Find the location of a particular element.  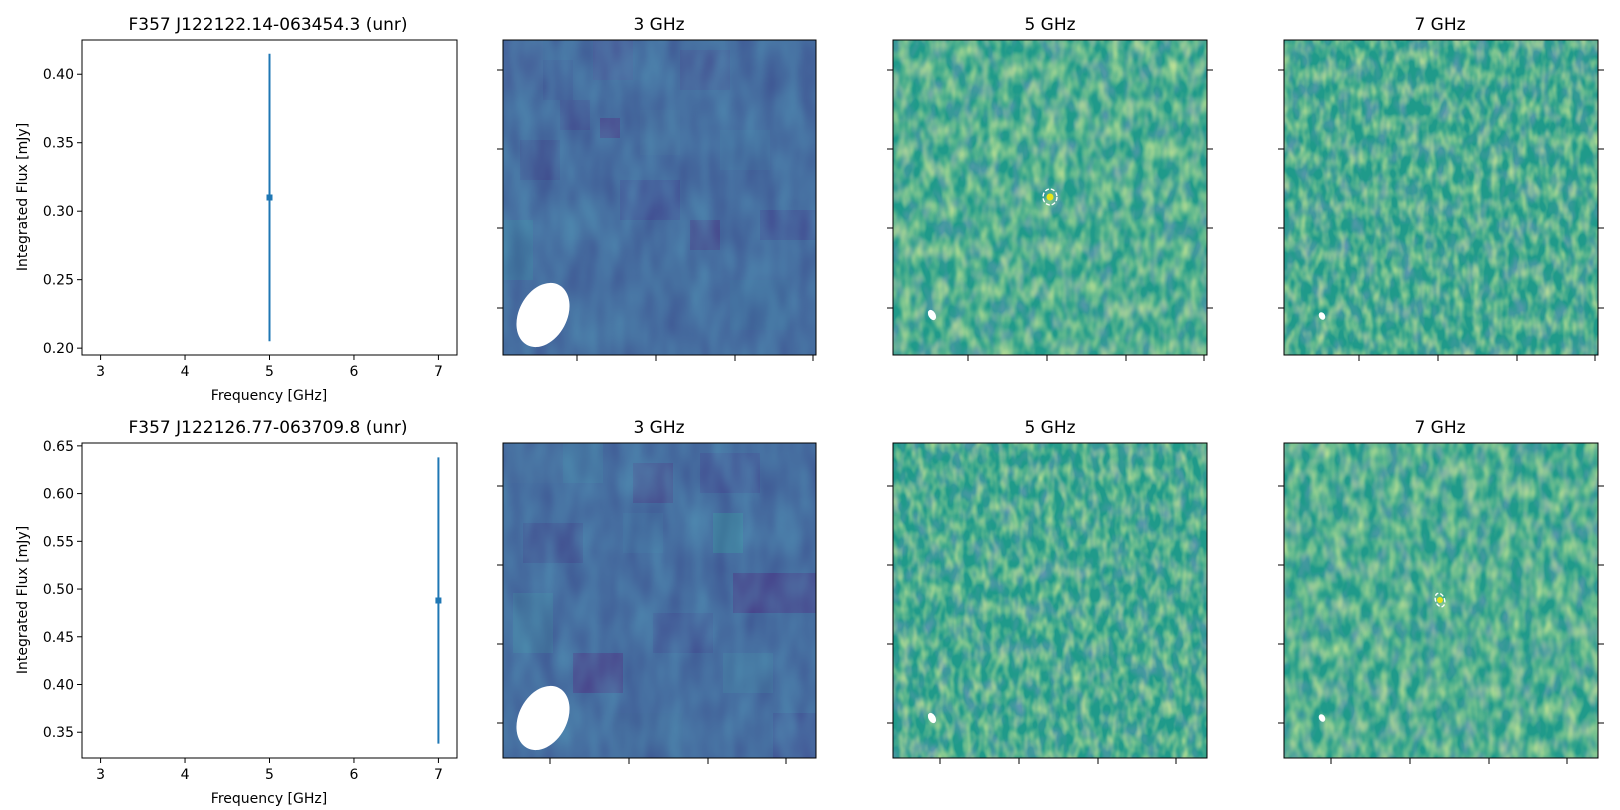

sed-title-1: F357 J122122.14-063454.3 (unr) is located at coordinates (267, 25).